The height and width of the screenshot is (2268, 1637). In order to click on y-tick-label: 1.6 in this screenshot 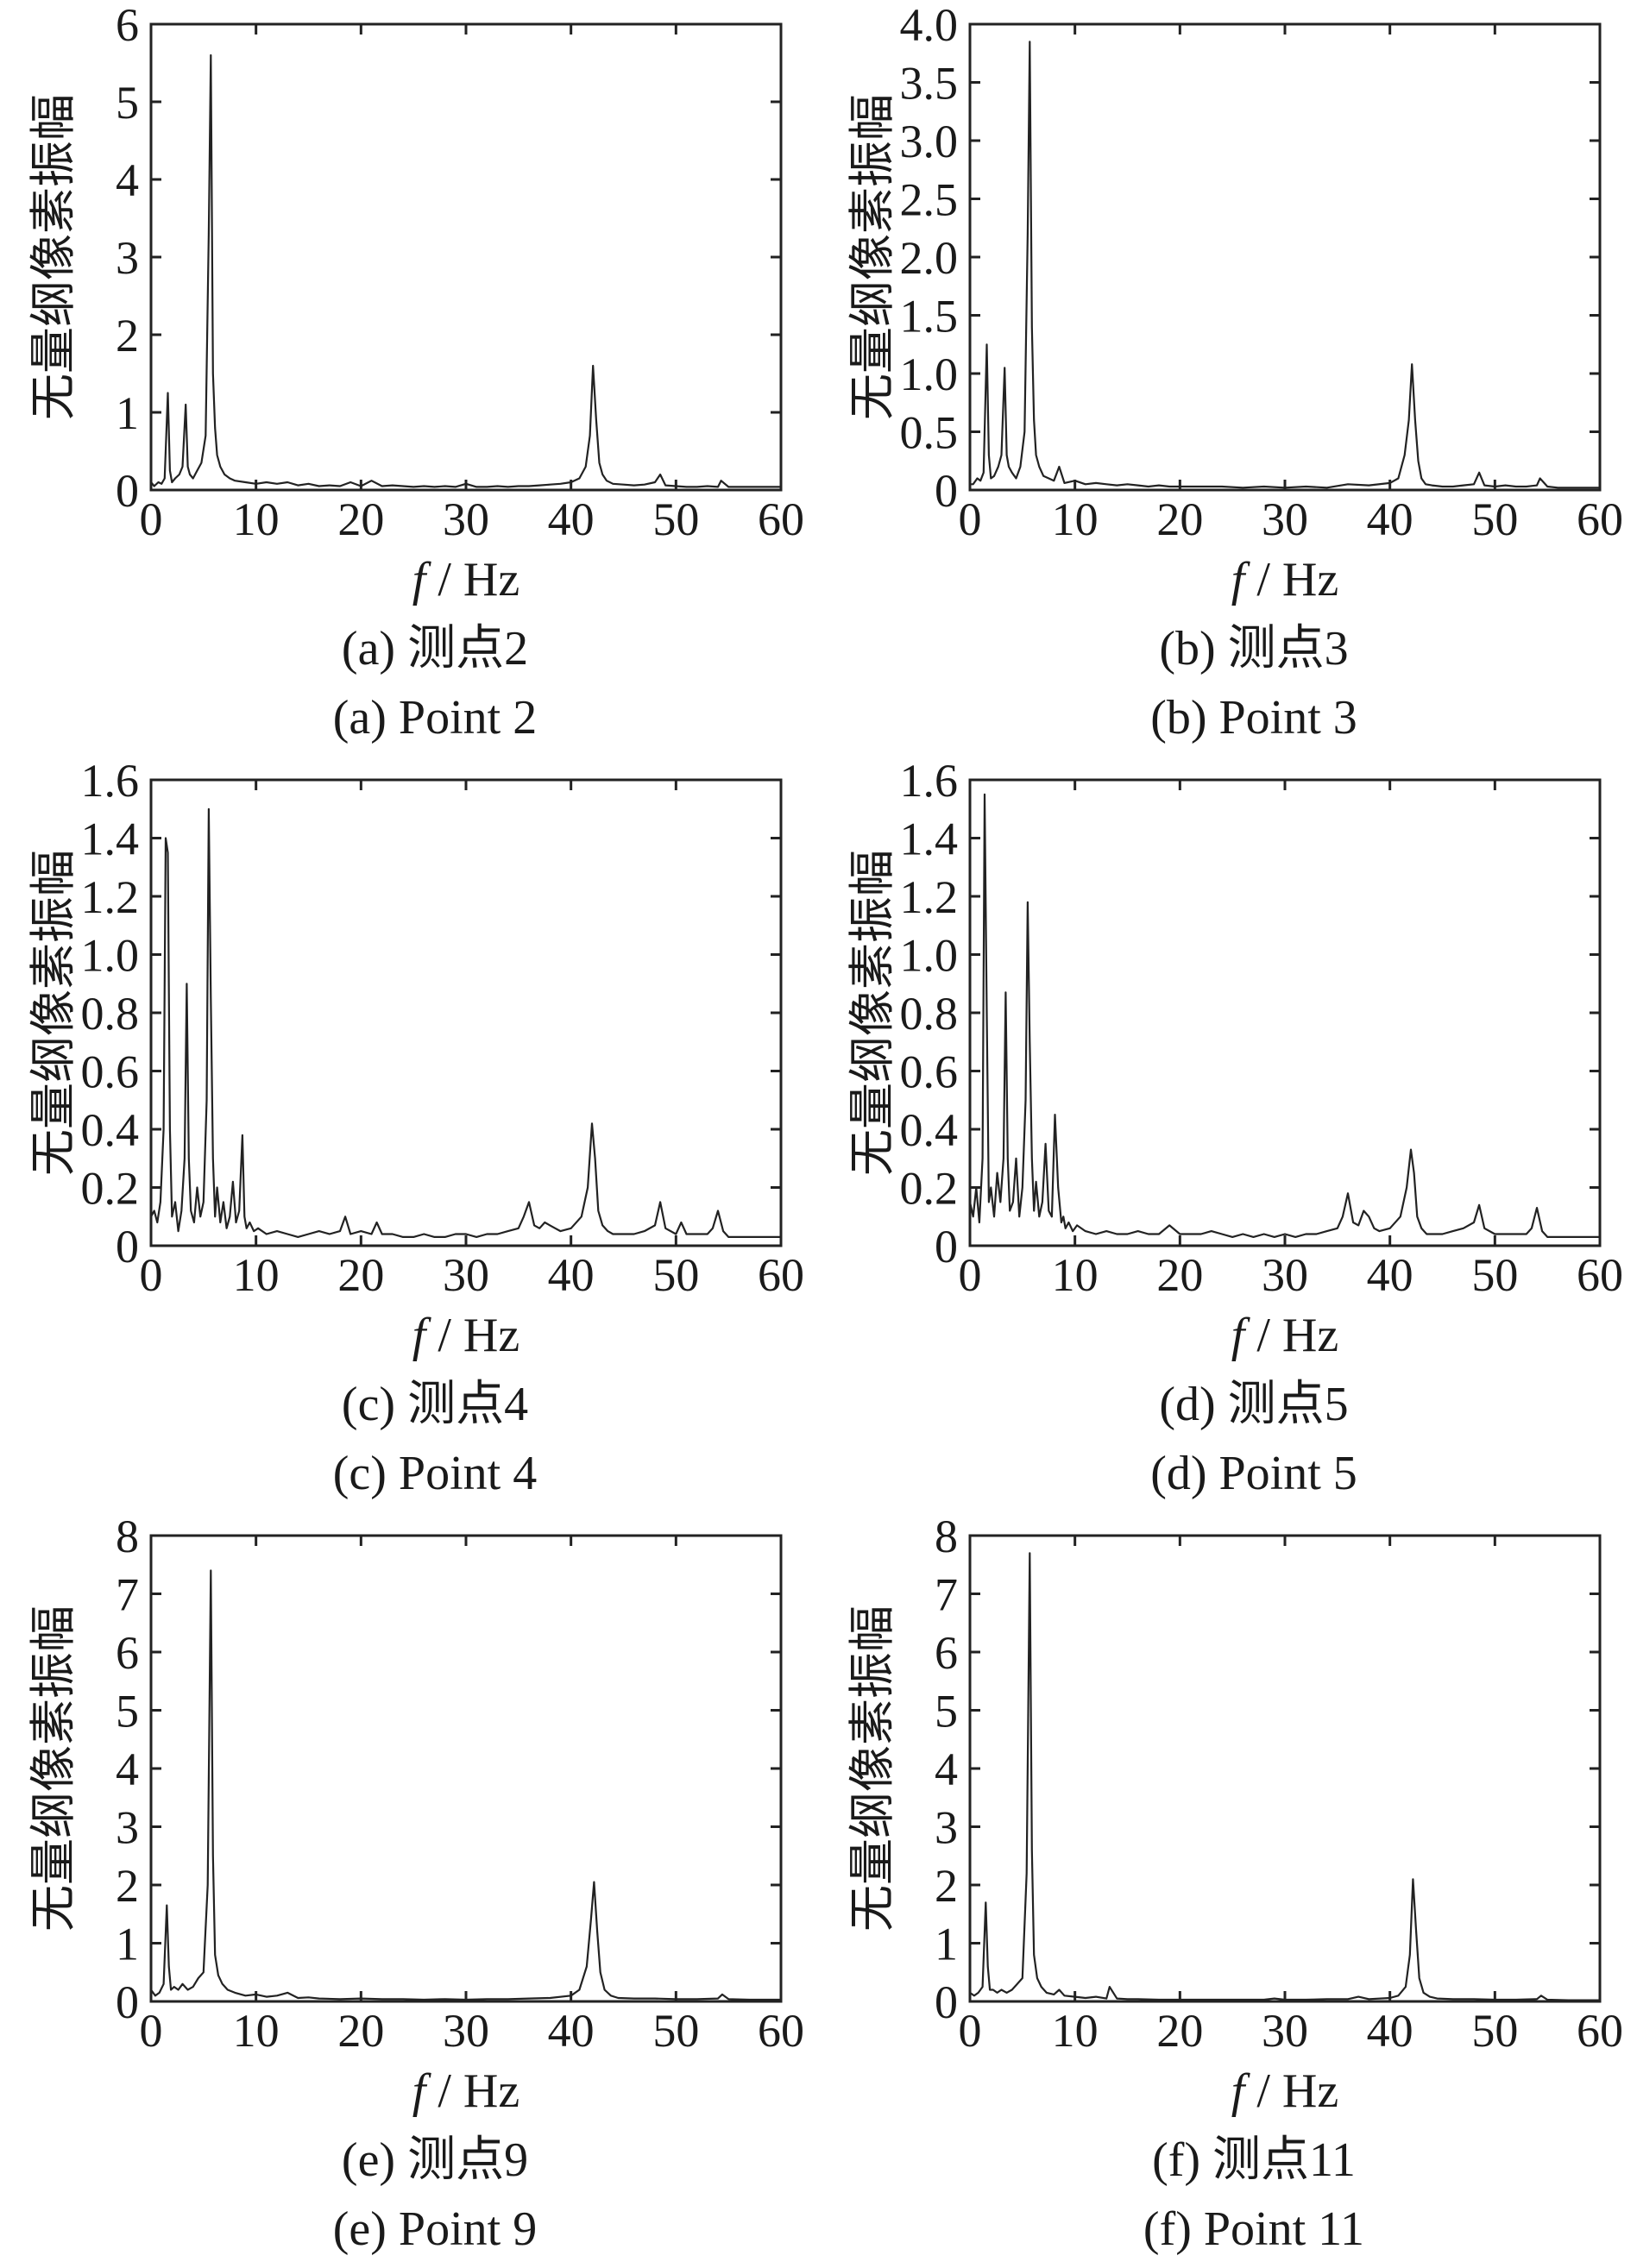, I will do `click(110, 781)`.